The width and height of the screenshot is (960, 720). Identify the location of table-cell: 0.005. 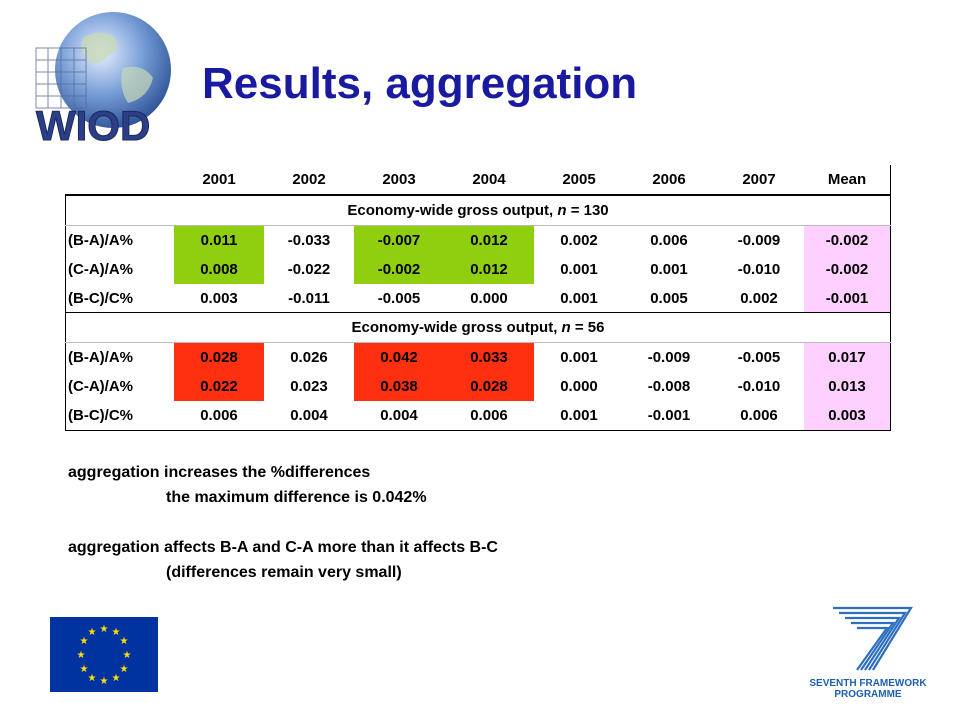
(669, 298).